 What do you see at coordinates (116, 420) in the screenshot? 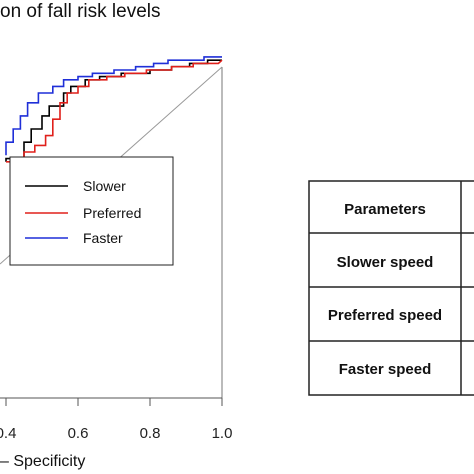
I see `x-axis-ticks: 0.4 0.6 0.8 1.0` at bounding box center [116, 420].